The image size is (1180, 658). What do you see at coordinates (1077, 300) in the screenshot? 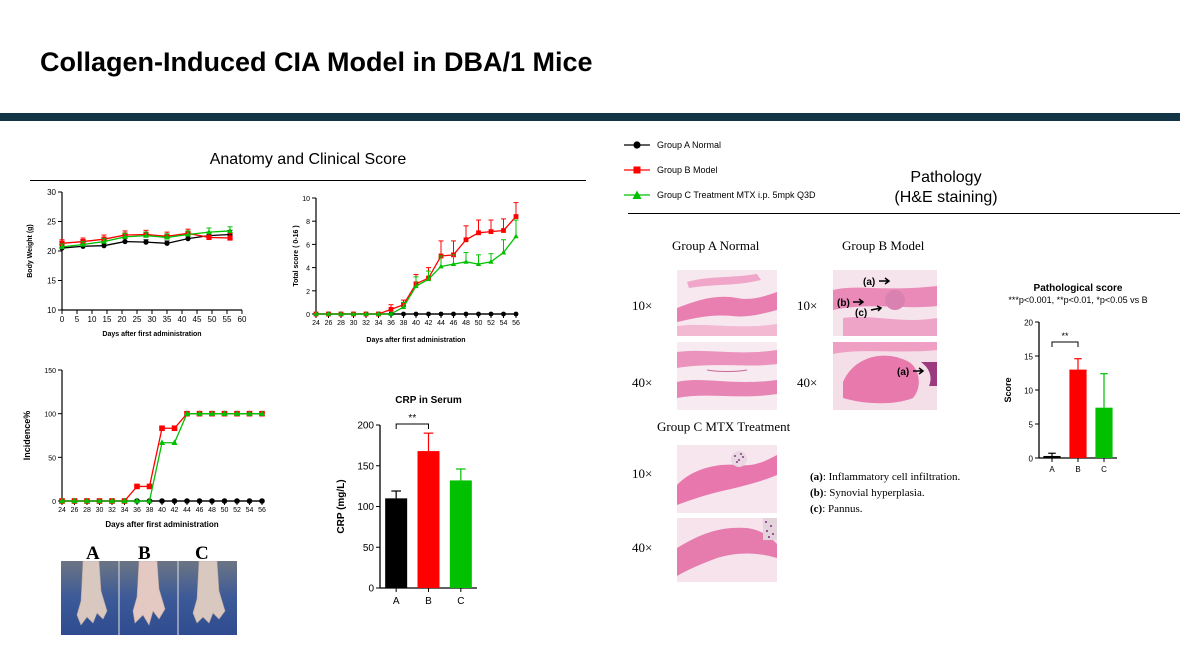
I see `chart-subtitle: ***p<0.001, **p<0.01, *p<0.05 vs B` at bounding box center [1077, 300].